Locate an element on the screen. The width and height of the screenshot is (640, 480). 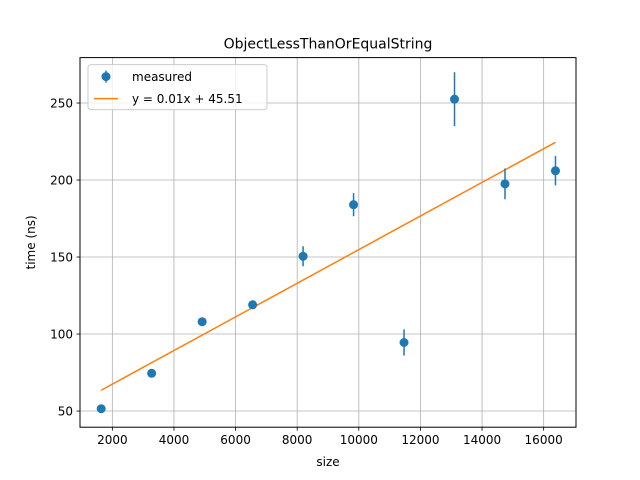
y-tick-label: 150 is located at coordinates (61, 257).